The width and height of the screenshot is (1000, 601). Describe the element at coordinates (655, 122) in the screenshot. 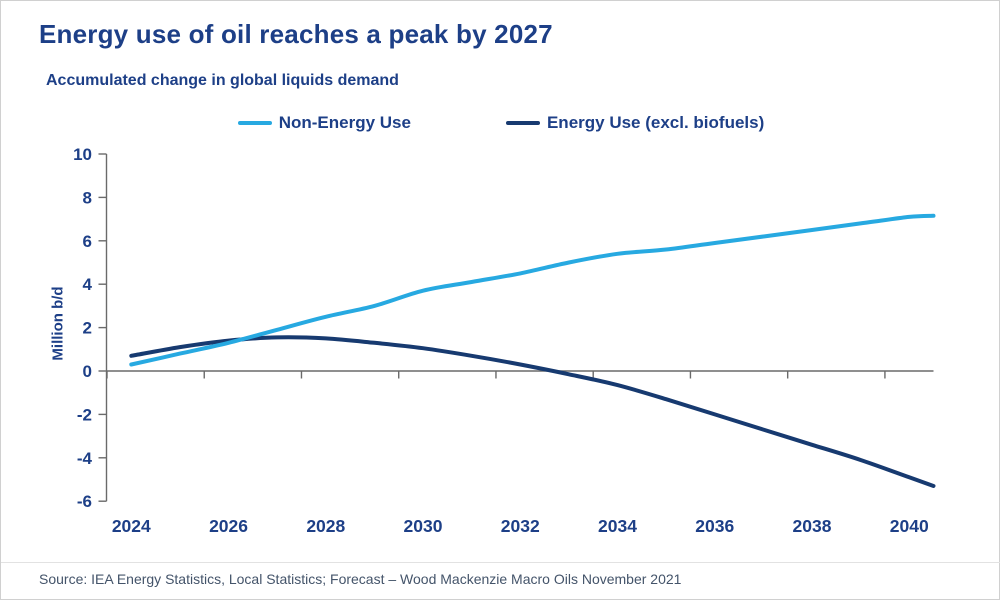

I see `legend-label-energy-use: Energy Use (excl. biofuels)` at that location.